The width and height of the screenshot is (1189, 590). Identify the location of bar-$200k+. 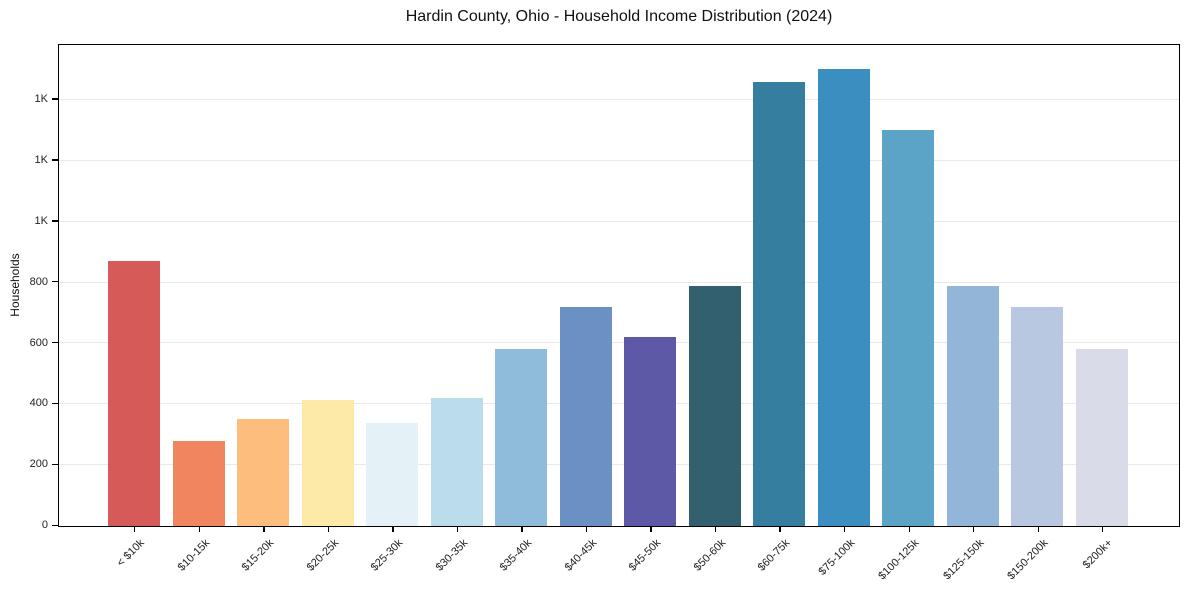
(1102, 437).